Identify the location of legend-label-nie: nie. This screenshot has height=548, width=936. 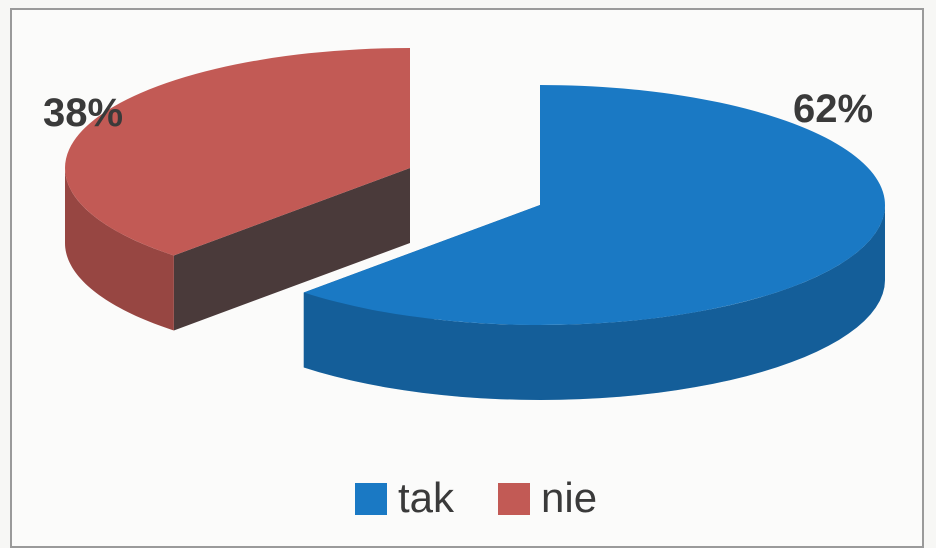
(569, 497).